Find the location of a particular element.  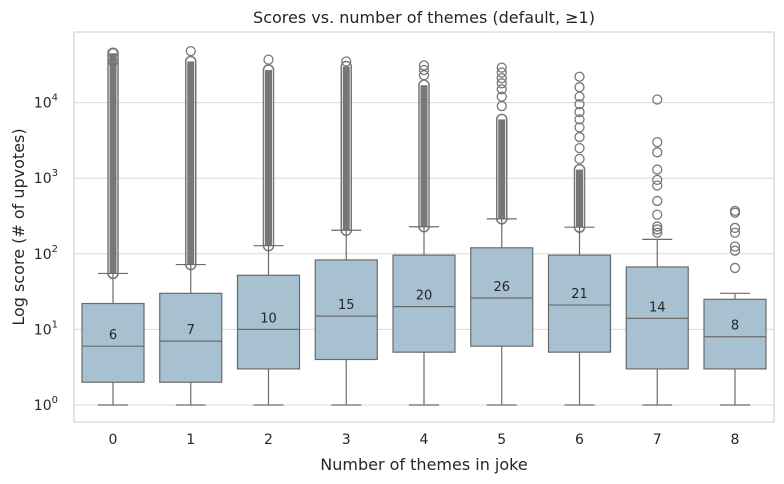

x-tick-labels: 0 1 2 3 4 5 6 7 8 is located at coordinates (424, 440).